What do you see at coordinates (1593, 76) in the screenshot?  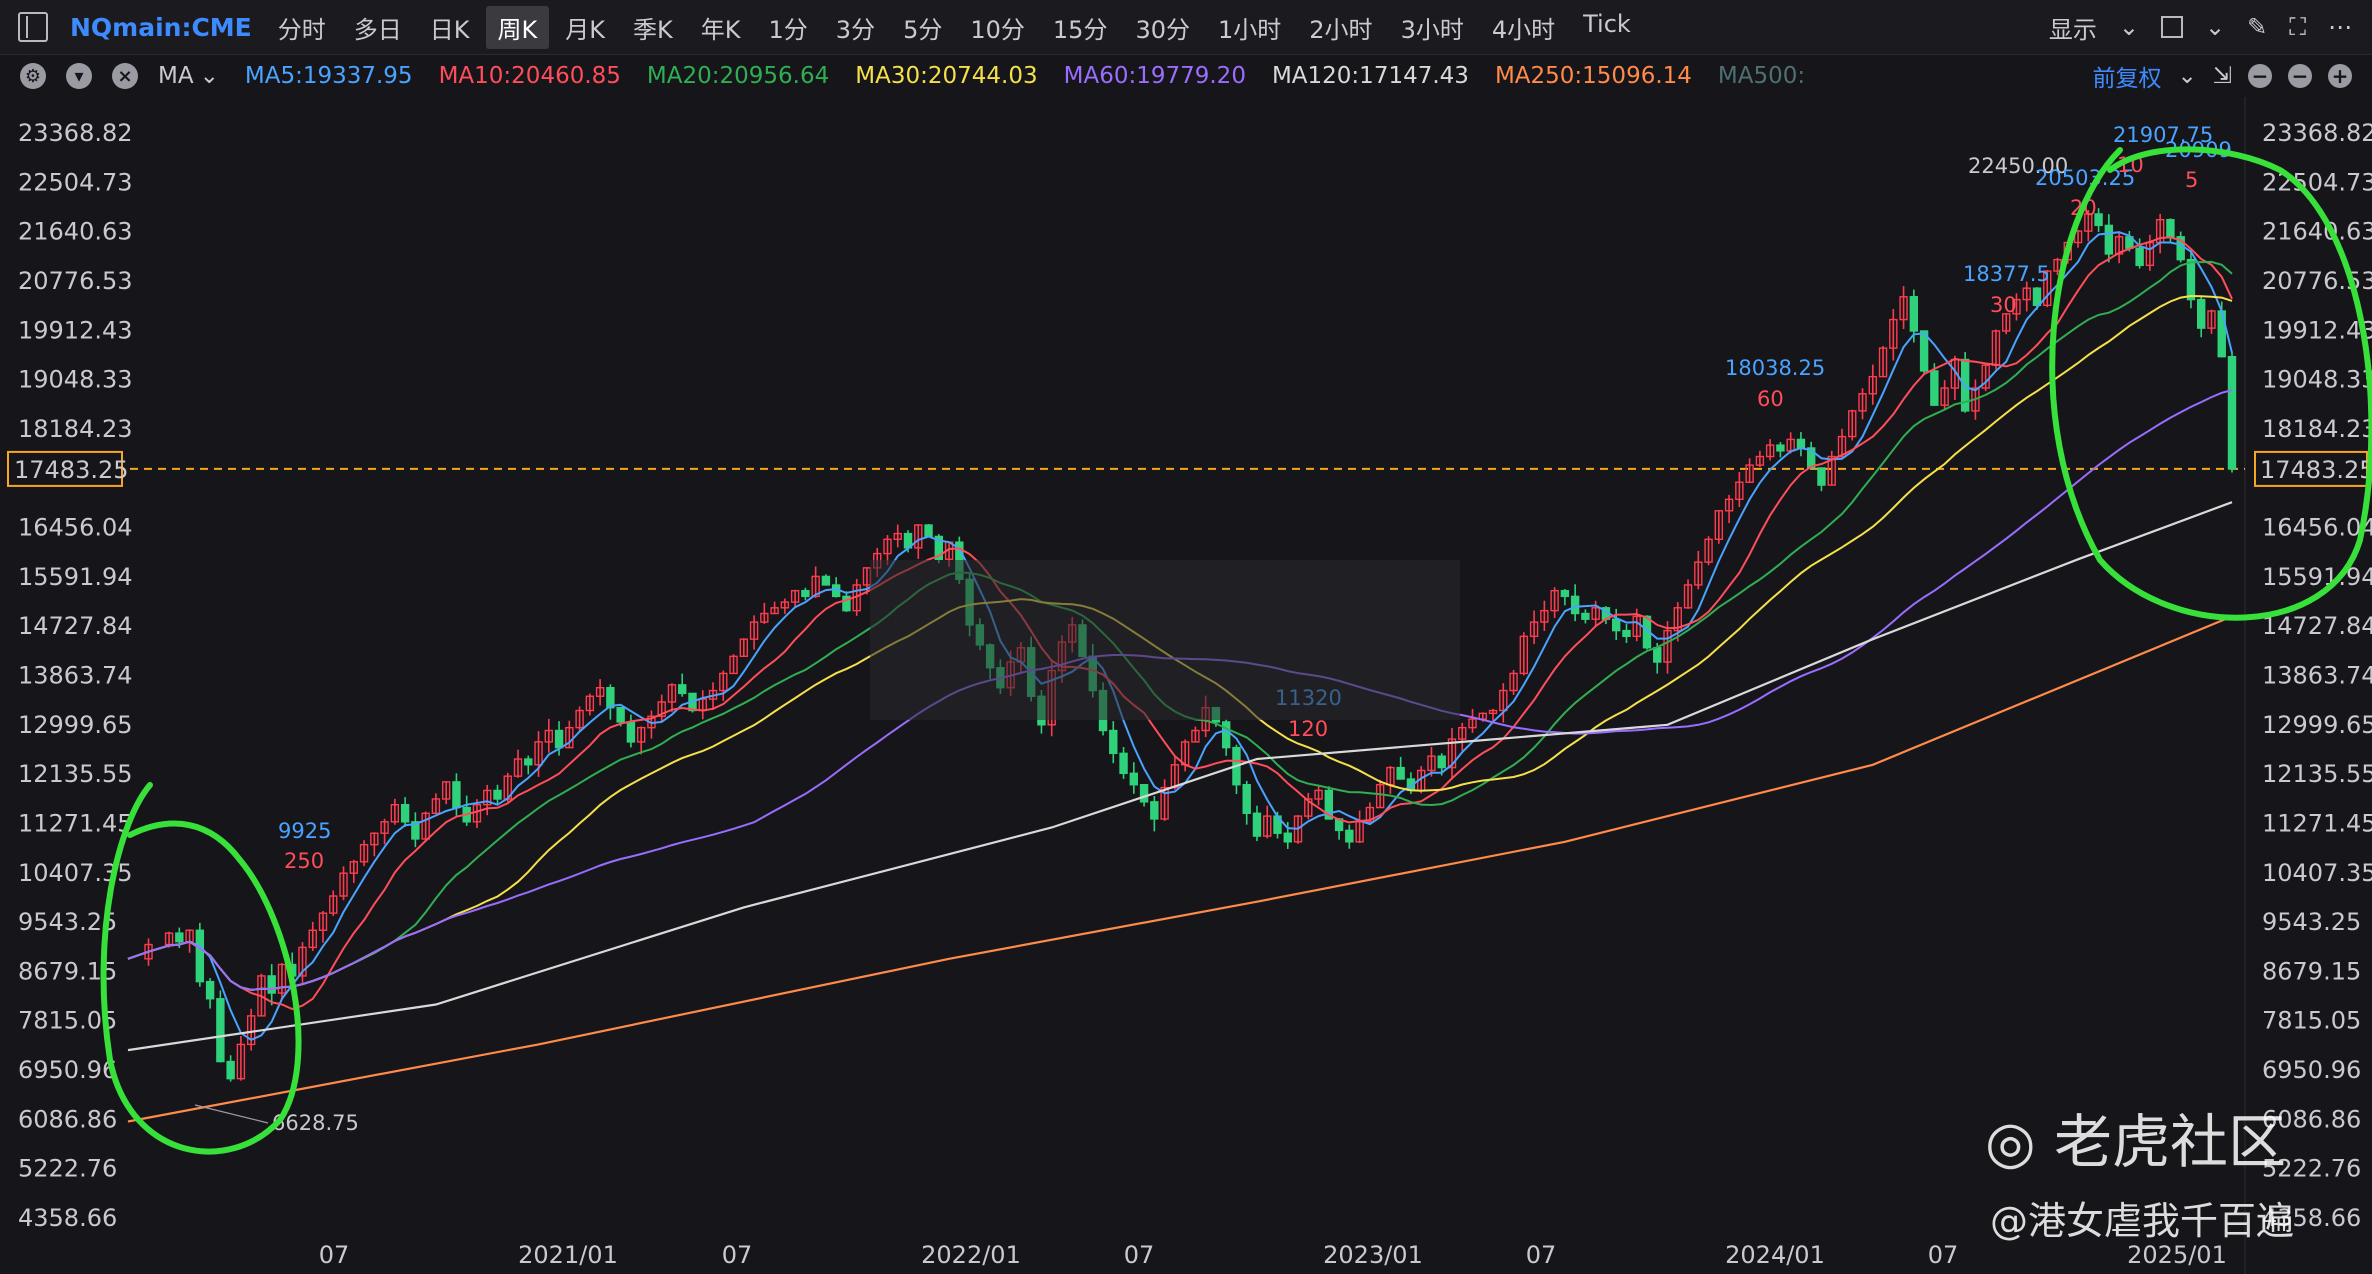 I see `ma-value: MA250:15096.14` at bounding box center [1593, 76].